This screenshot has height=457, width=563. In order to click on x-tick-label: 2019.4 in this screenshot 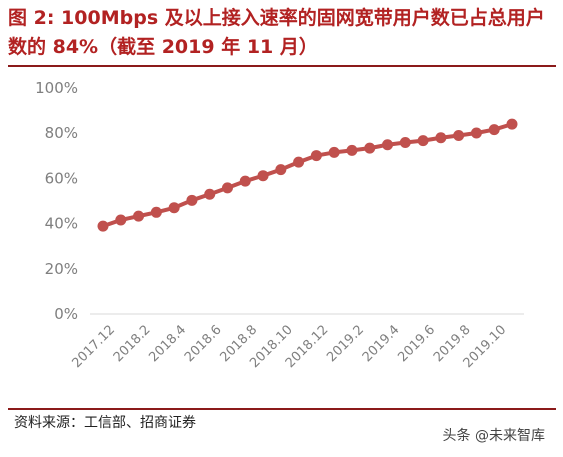, I will do `click(381, 343)`.